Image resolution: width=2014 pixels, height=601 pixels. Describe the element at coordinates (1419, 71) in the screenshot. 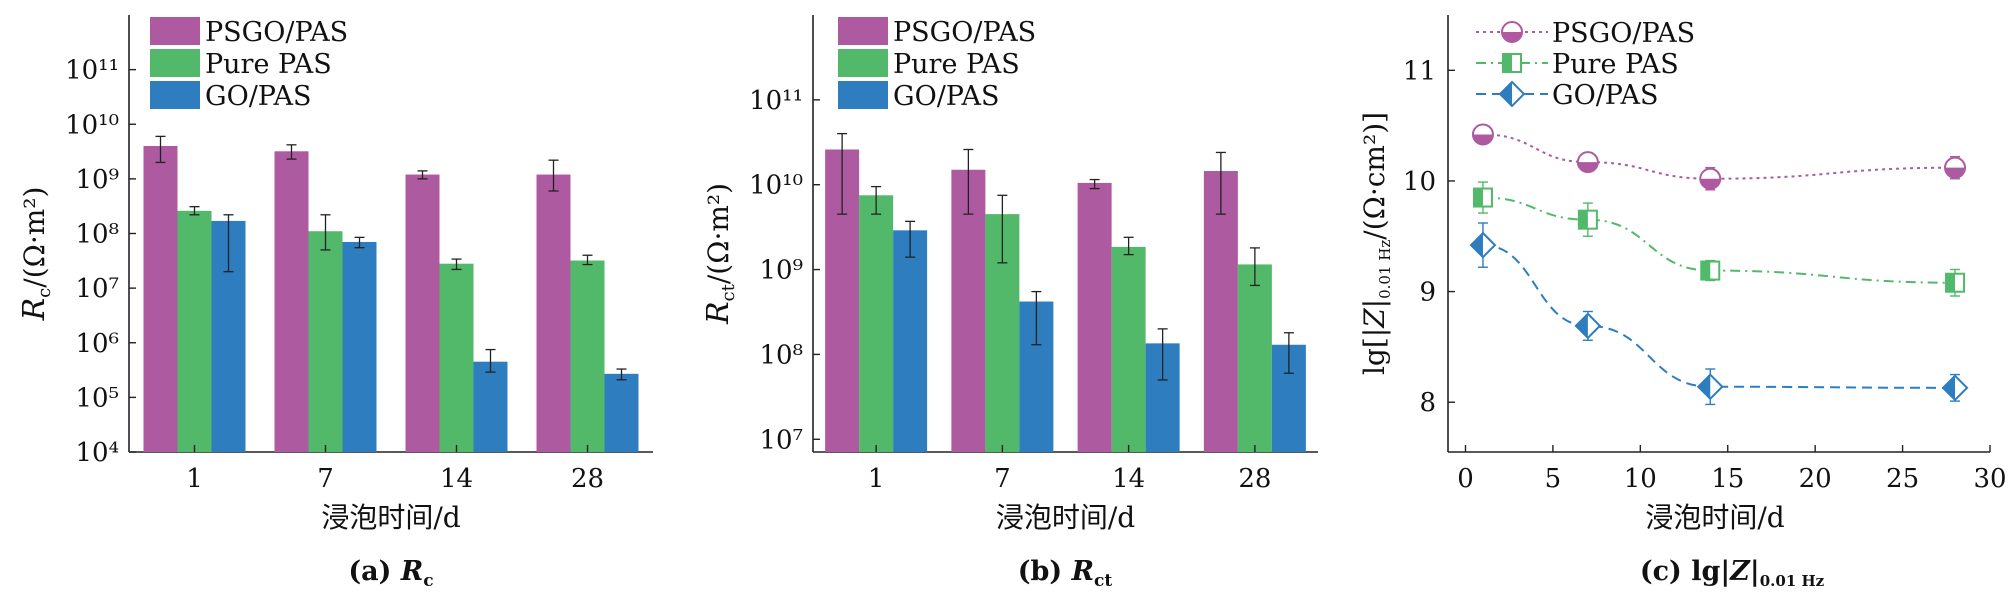

I see `y-tick-label: 11` at that location.